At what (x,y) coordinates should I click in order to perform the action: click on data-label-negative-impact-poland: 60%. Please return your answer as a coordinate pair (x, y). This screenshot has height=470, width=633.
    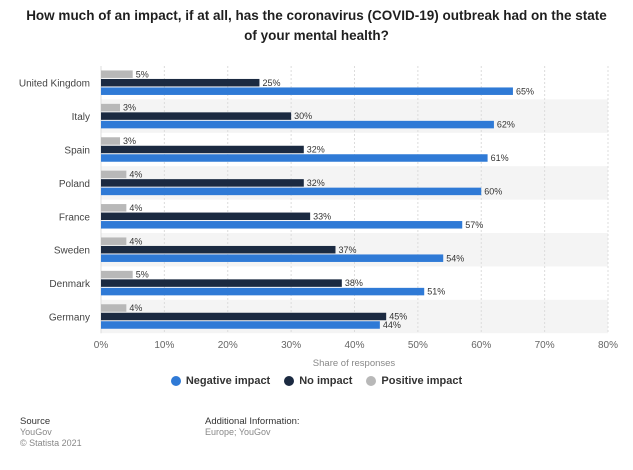
    Looking at the image, I should click on (493, 191).